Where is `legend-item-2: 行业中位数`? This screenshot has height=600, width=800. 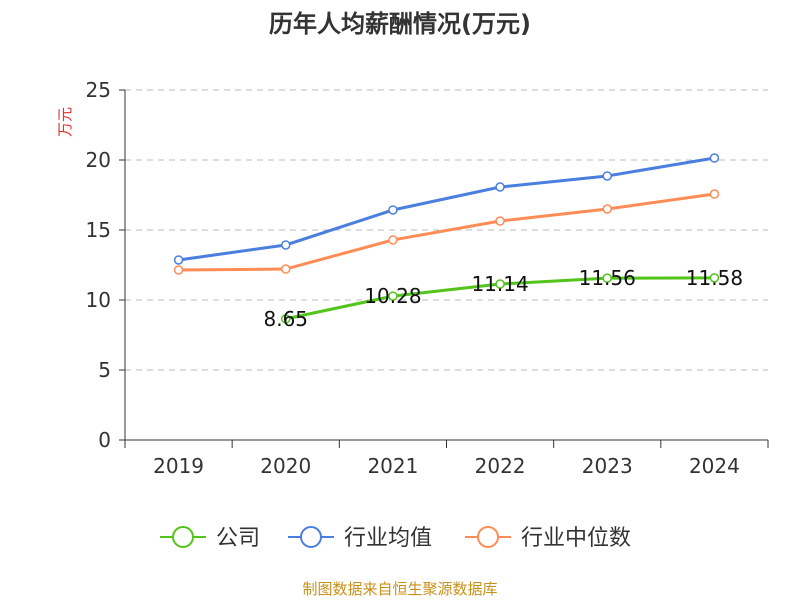 legend-item-2: 行业中位数 is located at coordinates (548, 538).